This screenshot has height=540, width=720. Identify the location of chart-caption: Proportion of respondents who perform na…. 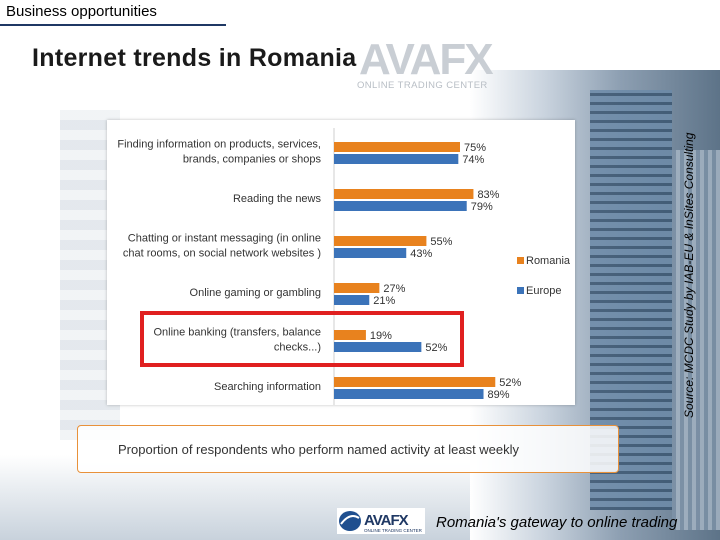
(319, 449).